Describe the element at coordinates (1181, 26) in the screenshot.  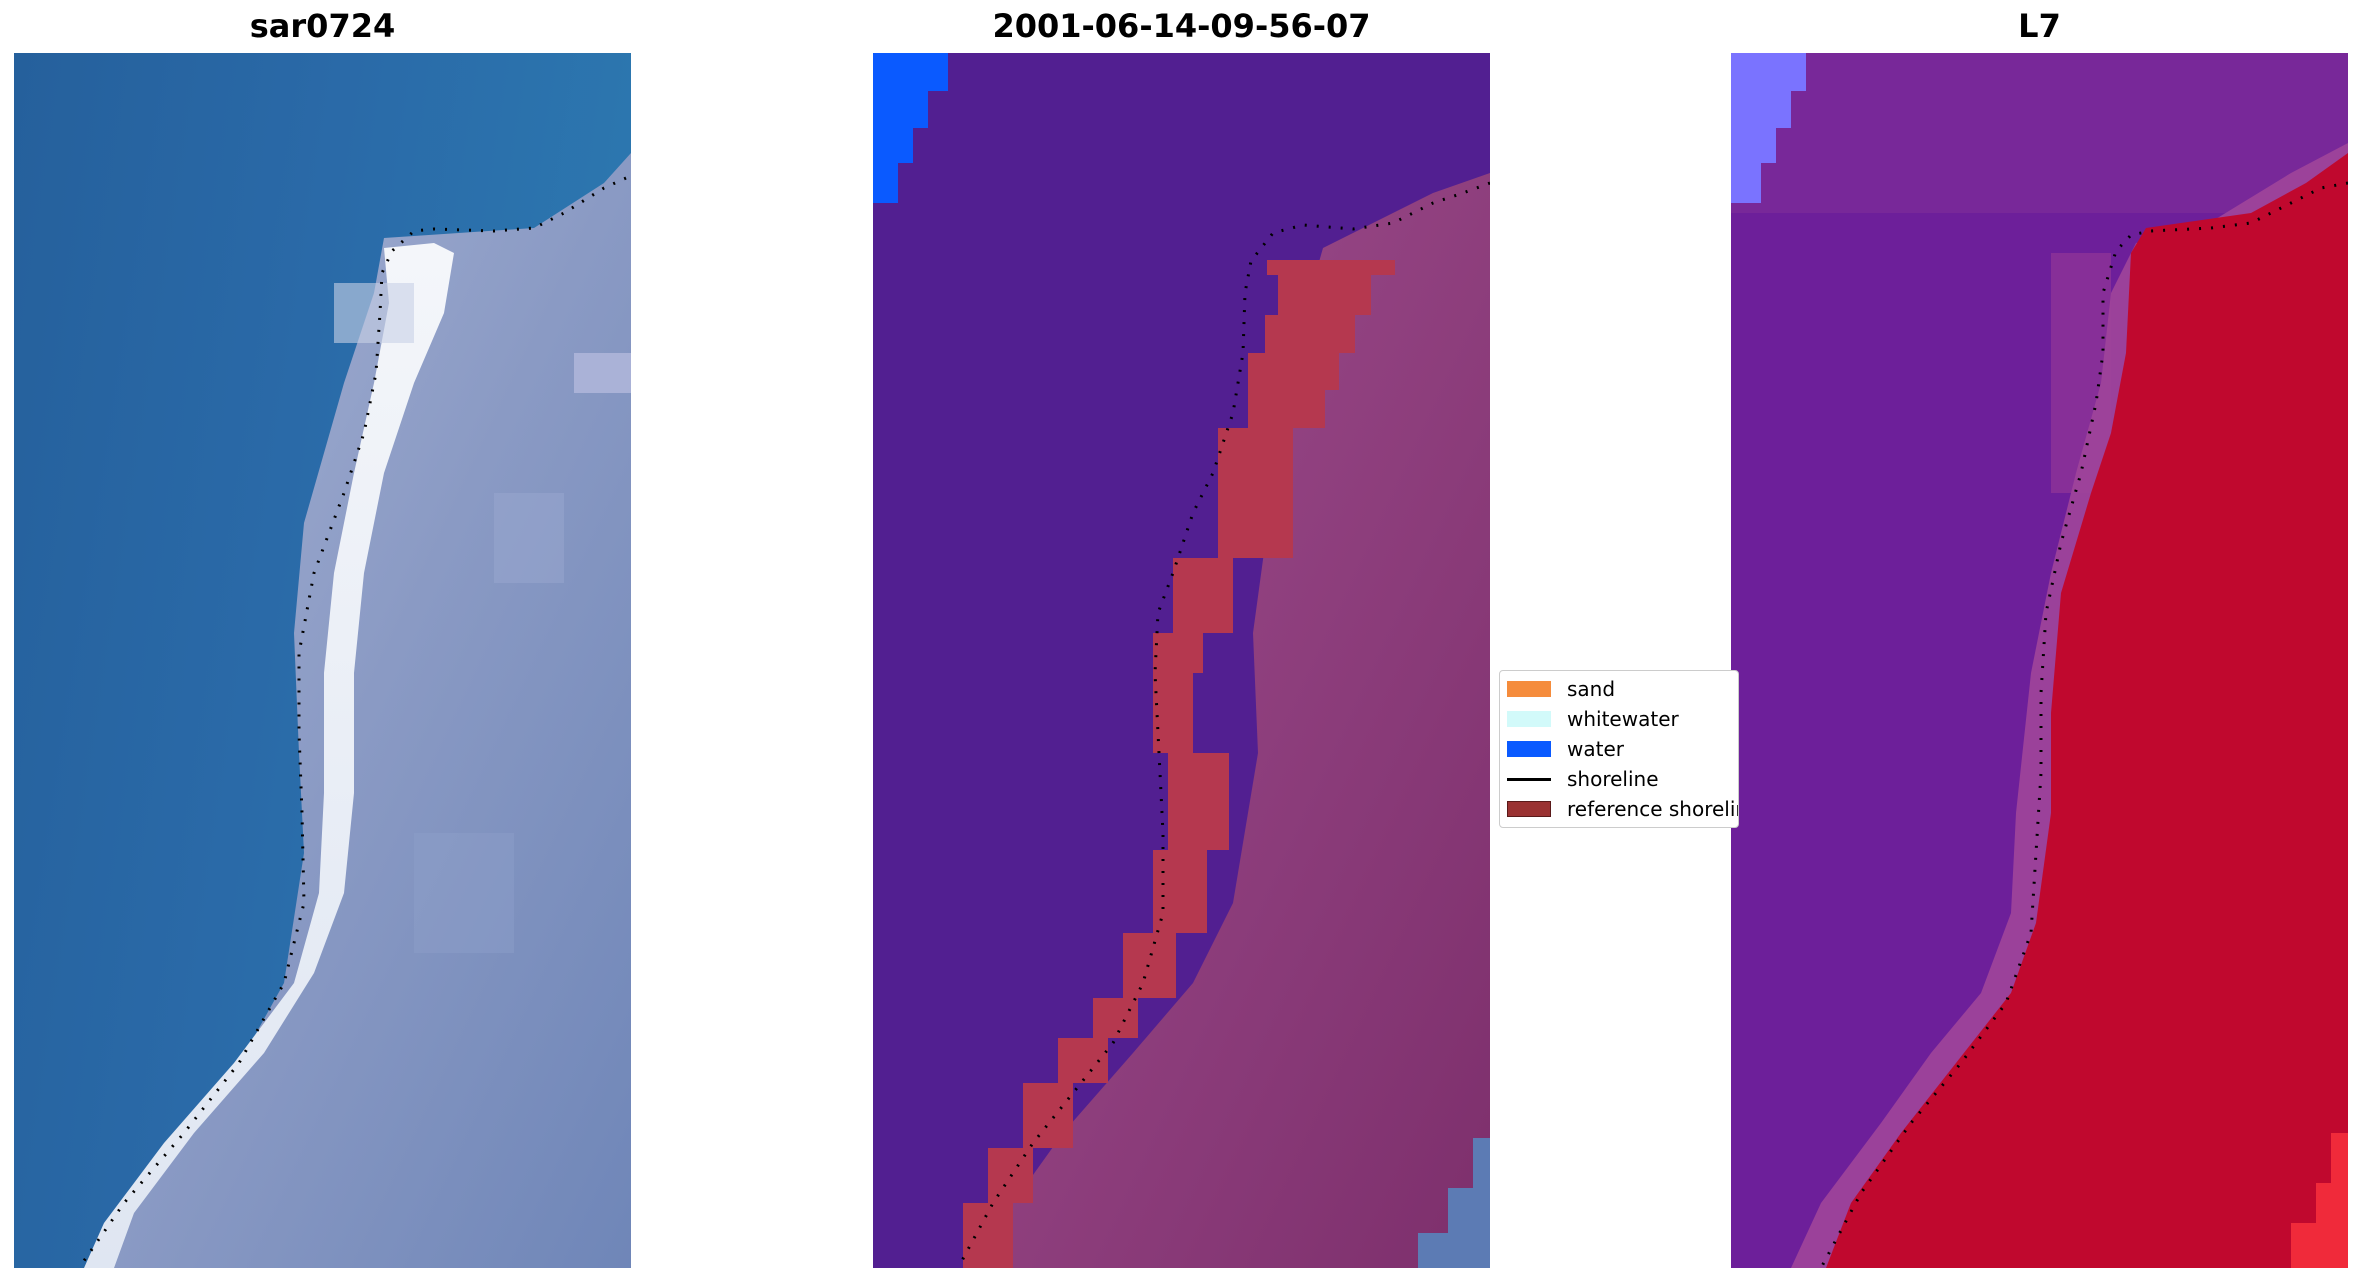
I see `panel-title-date: 2001-06-14-09-56-07` at that location.